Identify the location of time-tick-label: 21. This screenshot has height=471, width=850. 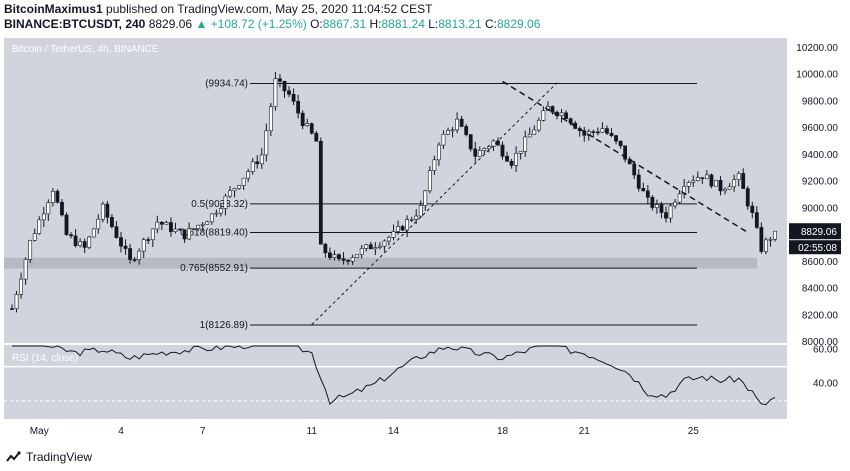
(585, 431).